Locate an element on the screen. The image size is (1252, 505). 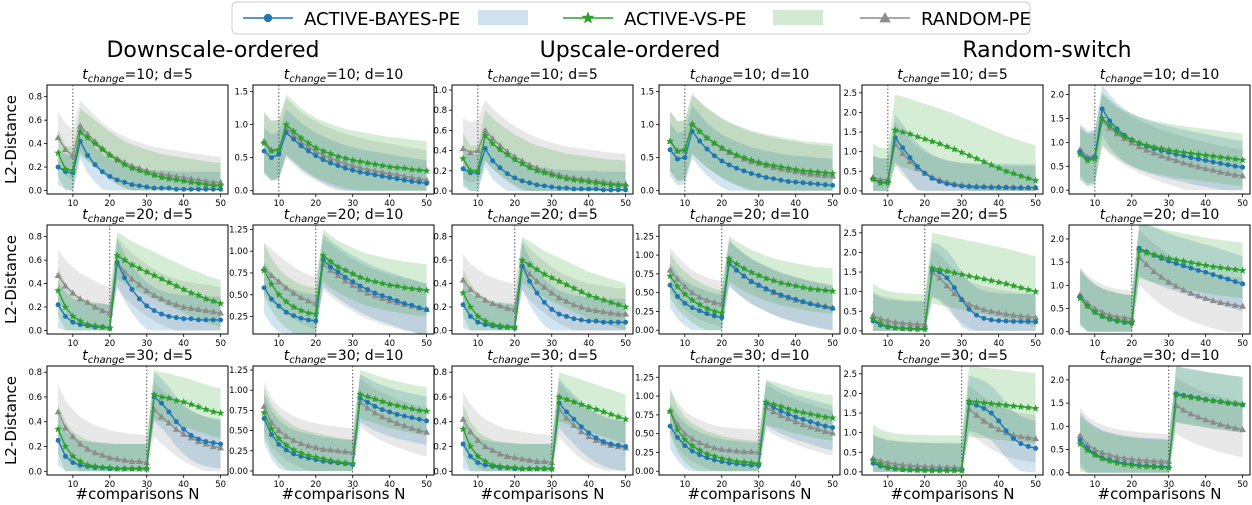
plot-area is located at coordinates (544, 420).